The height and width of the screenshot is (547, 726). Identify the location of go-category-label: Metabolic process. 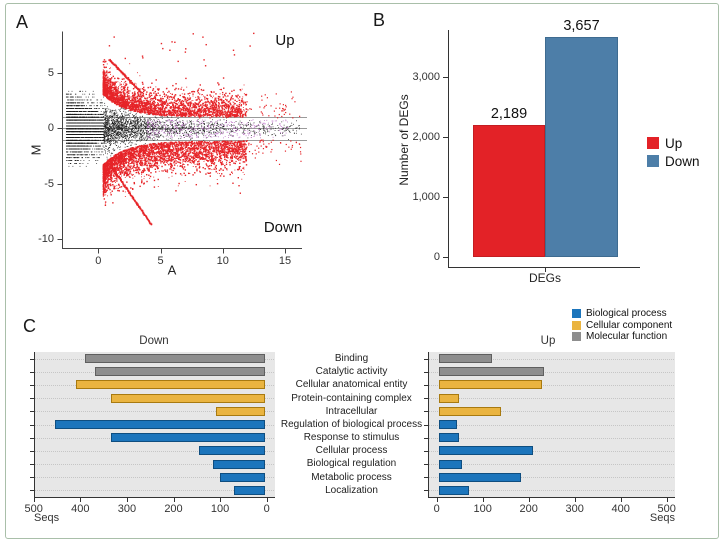
(351, 477).